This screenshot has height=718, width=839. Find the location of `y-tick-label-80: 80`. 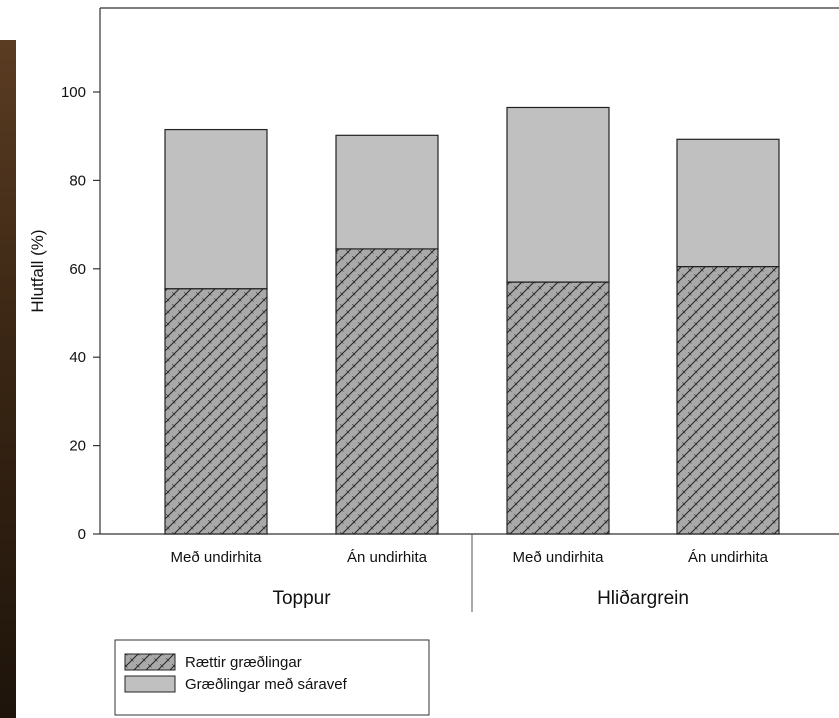

y-tick-label-80: 80 is located at coordinates (77, 180).